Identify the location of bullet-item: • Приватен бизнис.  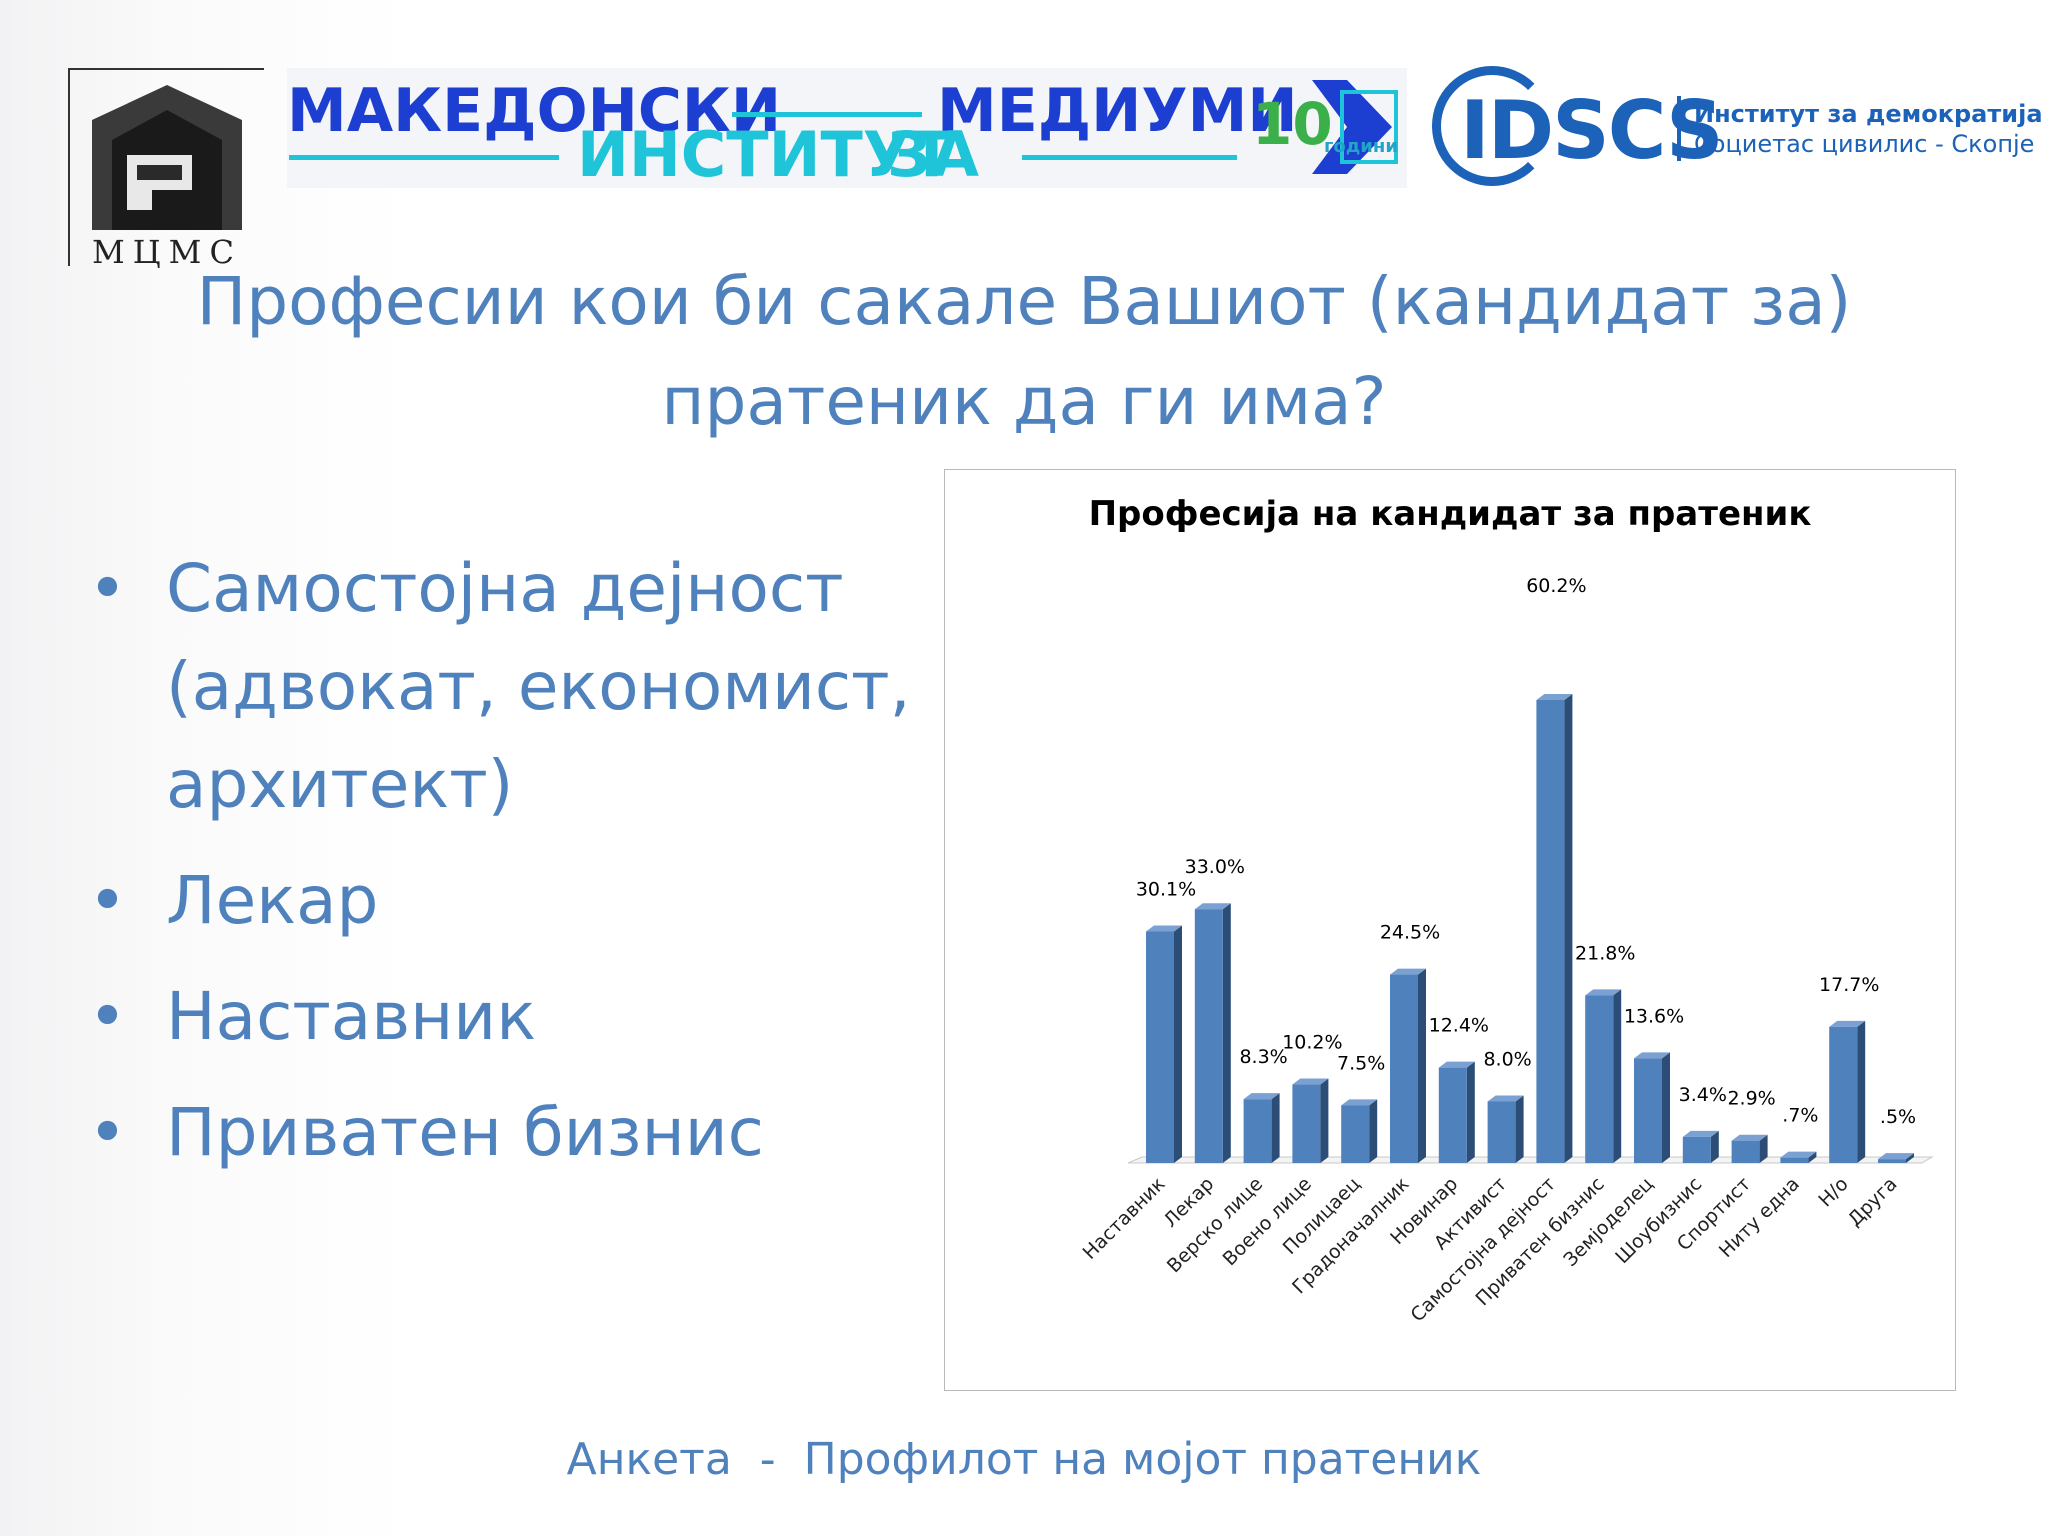
(513, 1133).